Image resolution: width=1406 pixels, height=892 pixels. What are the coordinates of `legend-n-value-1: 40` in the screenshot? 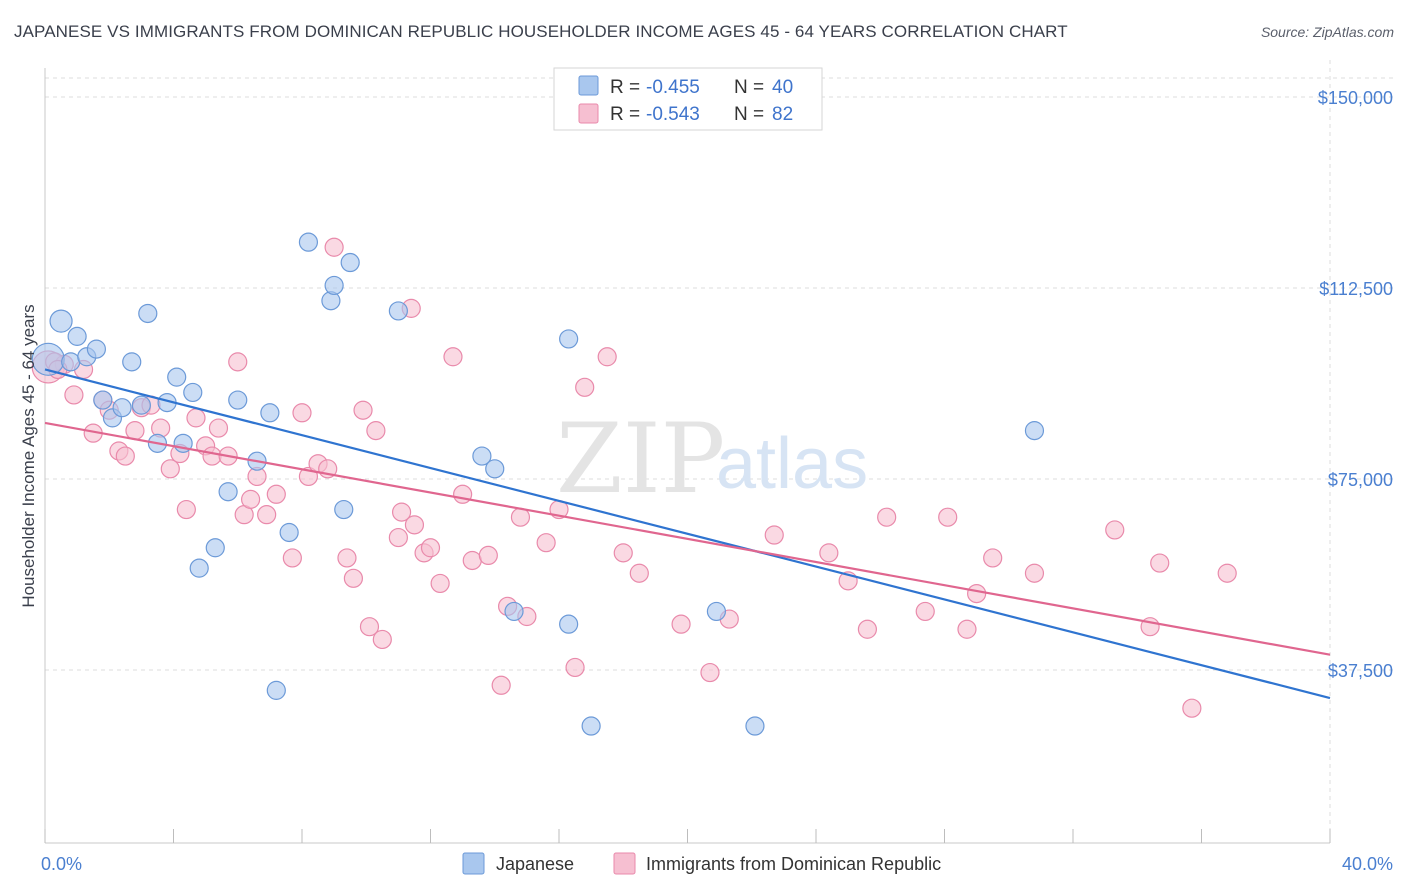 It's located at (782, 87).